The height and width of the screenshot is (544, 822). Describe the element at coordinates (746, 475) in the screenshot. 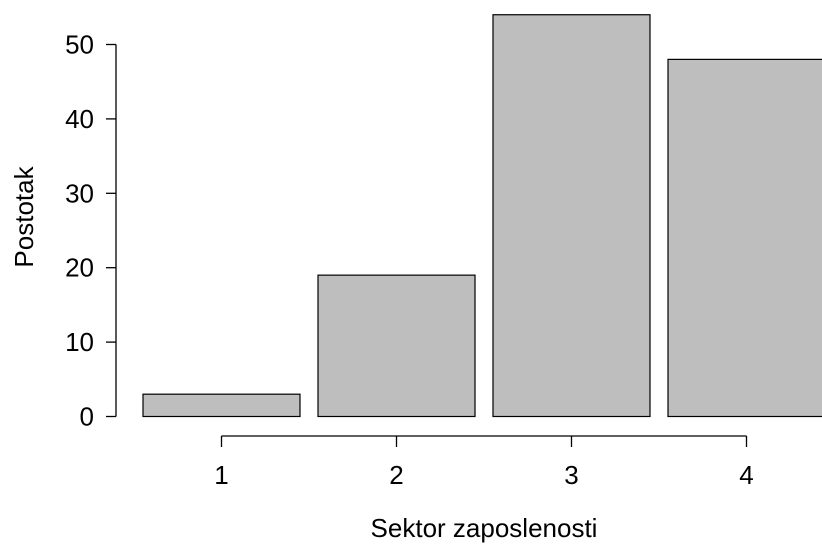

I see `x-tick-label: 4` at that location.